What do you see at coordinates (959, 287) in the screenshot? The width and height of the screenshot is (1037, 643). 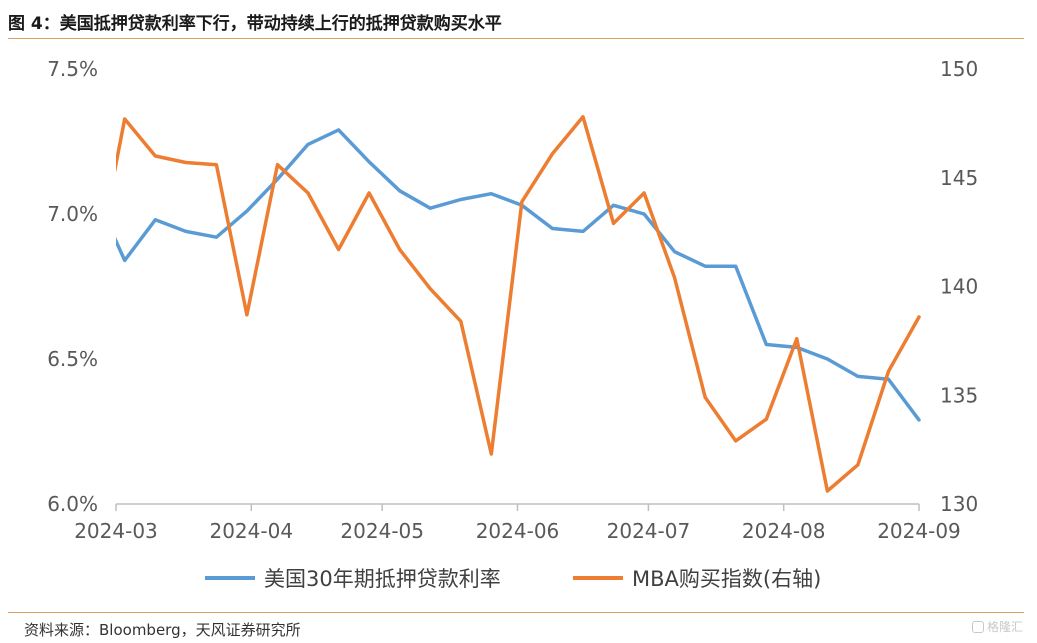 I see `y-right-tick-label: 140` at bounding box center [959, 287].